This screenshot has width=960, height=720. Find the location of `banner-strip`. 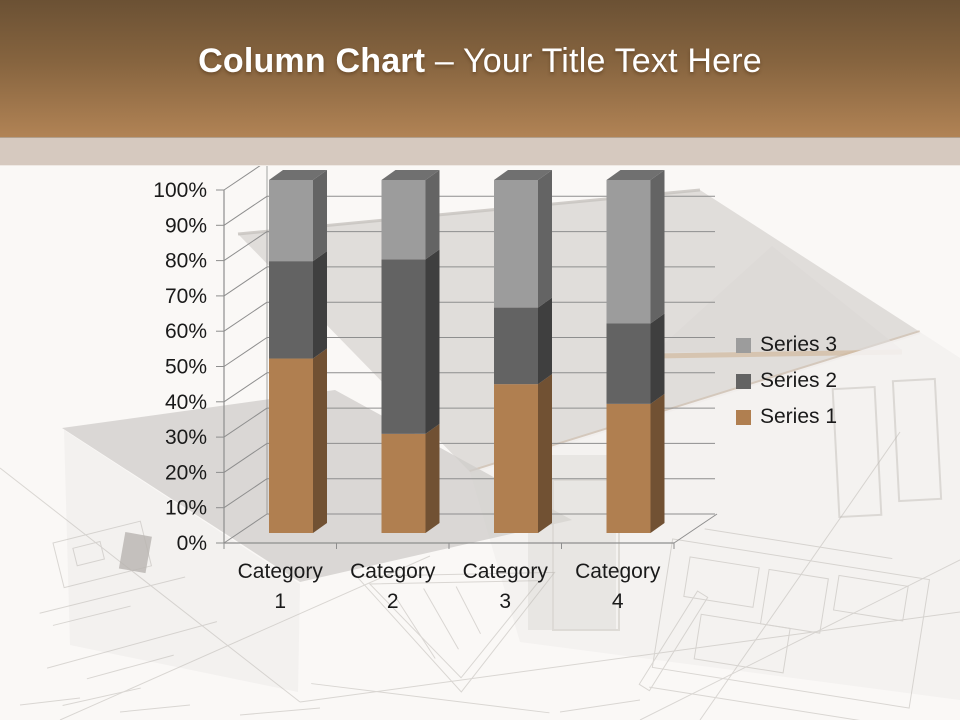

banner-strip is located at coordinates (480, 151).